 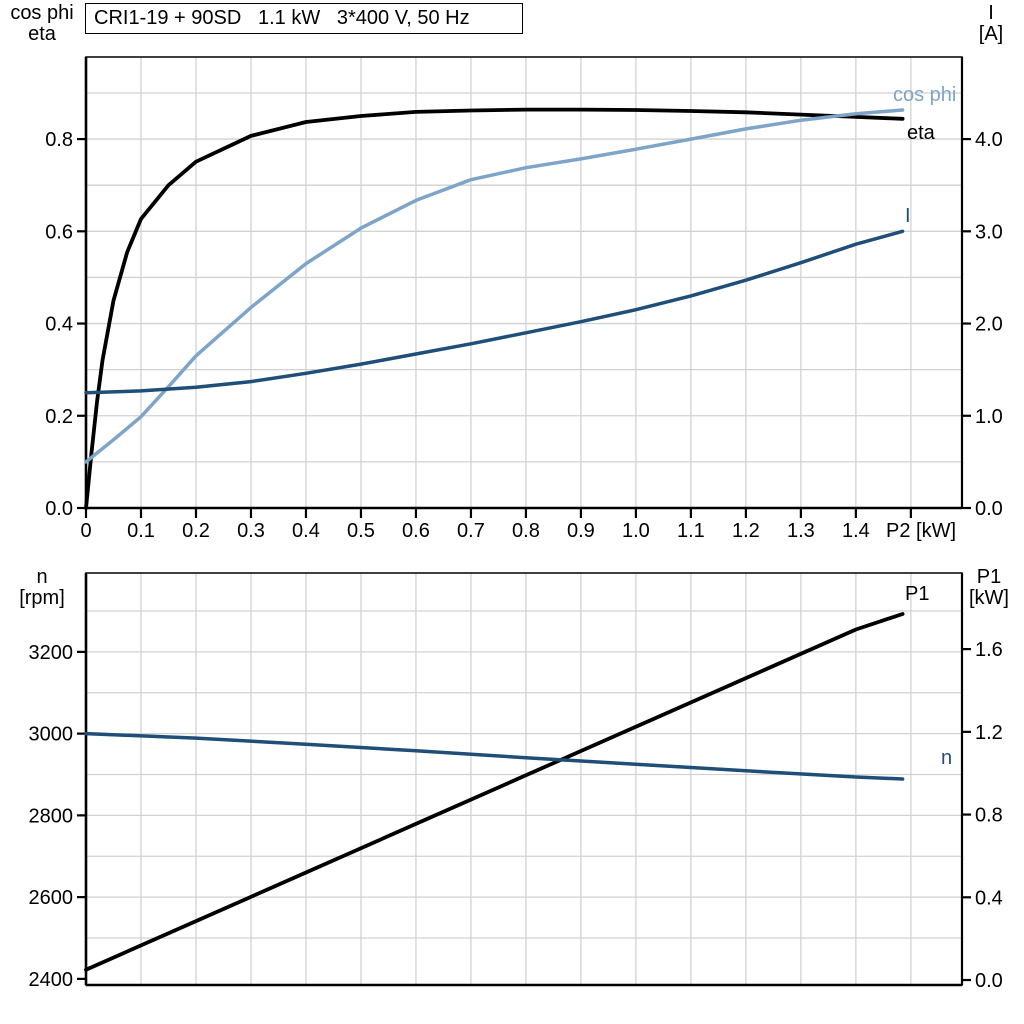 I want to click on axis-title-line: n, so click(x=42, y=577).